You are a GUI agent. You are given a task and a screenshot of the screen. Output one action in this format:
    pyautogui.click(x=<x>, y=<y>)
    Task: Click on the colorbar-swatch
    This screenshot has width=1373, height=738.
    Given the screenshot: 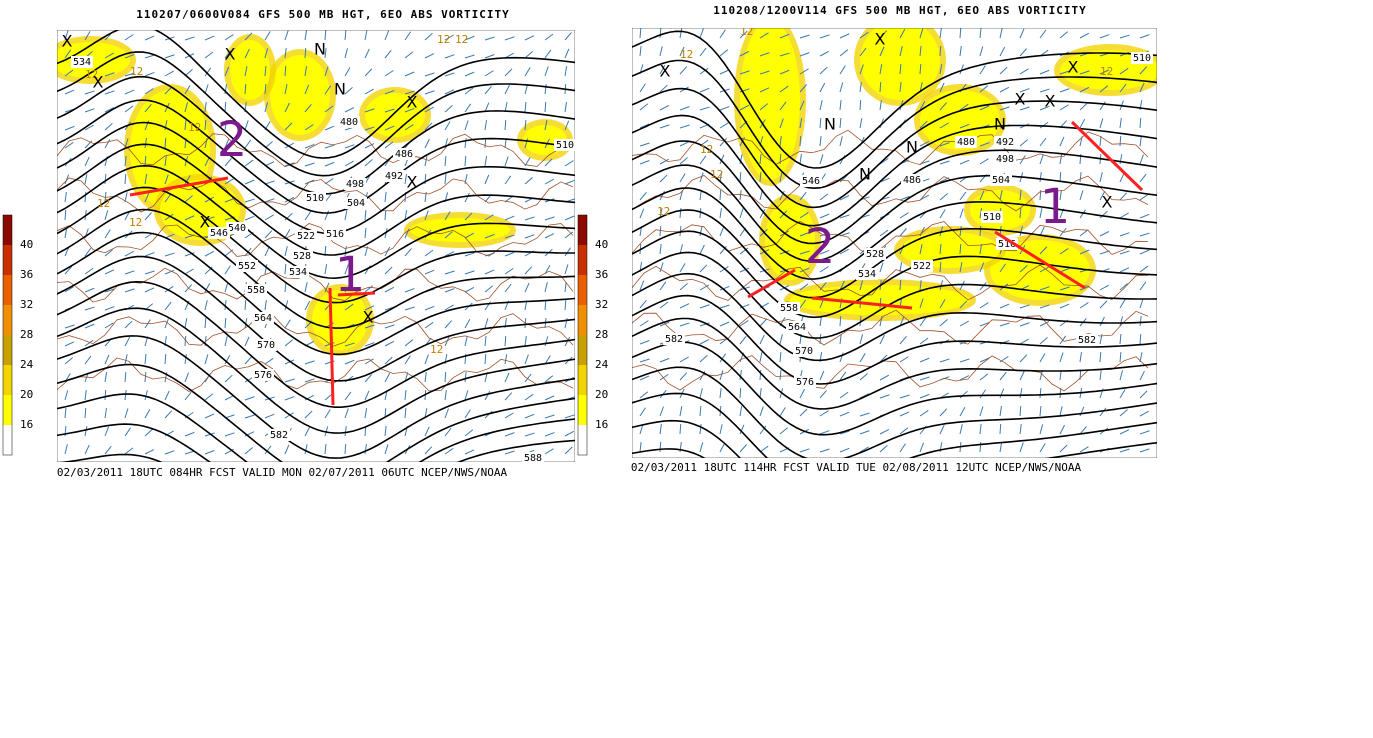 What is the action you would take?
    pyautogui.click(x=582, y=290)
    